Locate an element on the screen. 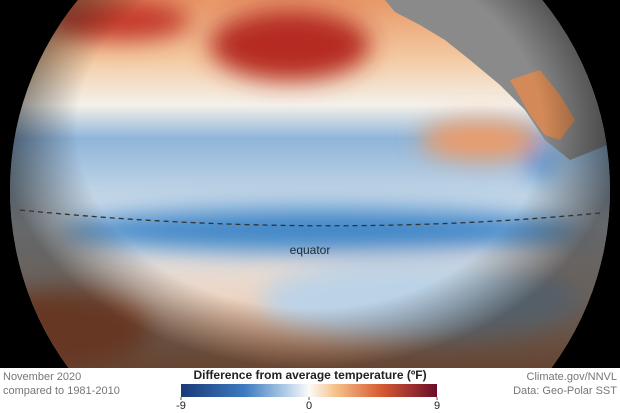  colorbar is located at coordinates (309, 390).